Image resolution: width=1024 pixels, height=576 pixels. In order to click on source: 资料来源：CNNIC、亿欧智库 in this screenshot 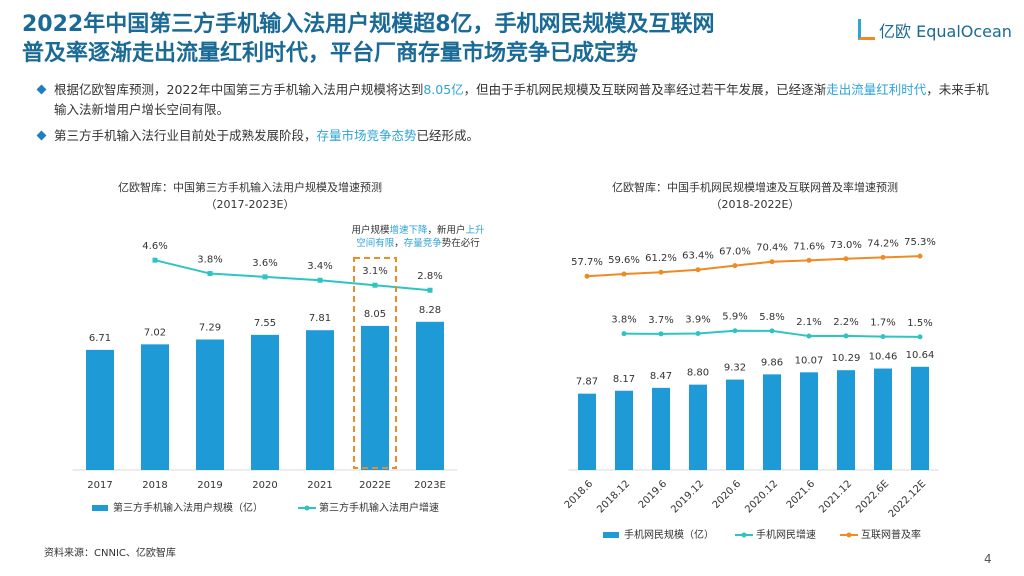, I will do `click(110, 553)`.